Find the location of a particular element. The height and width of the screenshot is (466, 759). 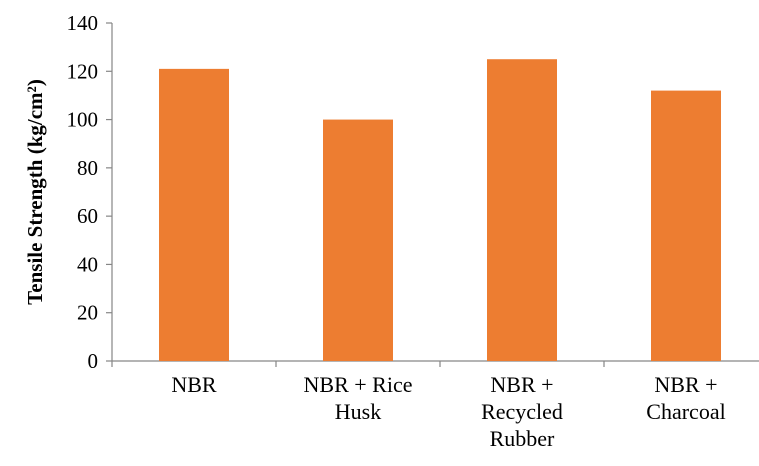

y-tick-label: 0 is located at coordinates (93, 361).